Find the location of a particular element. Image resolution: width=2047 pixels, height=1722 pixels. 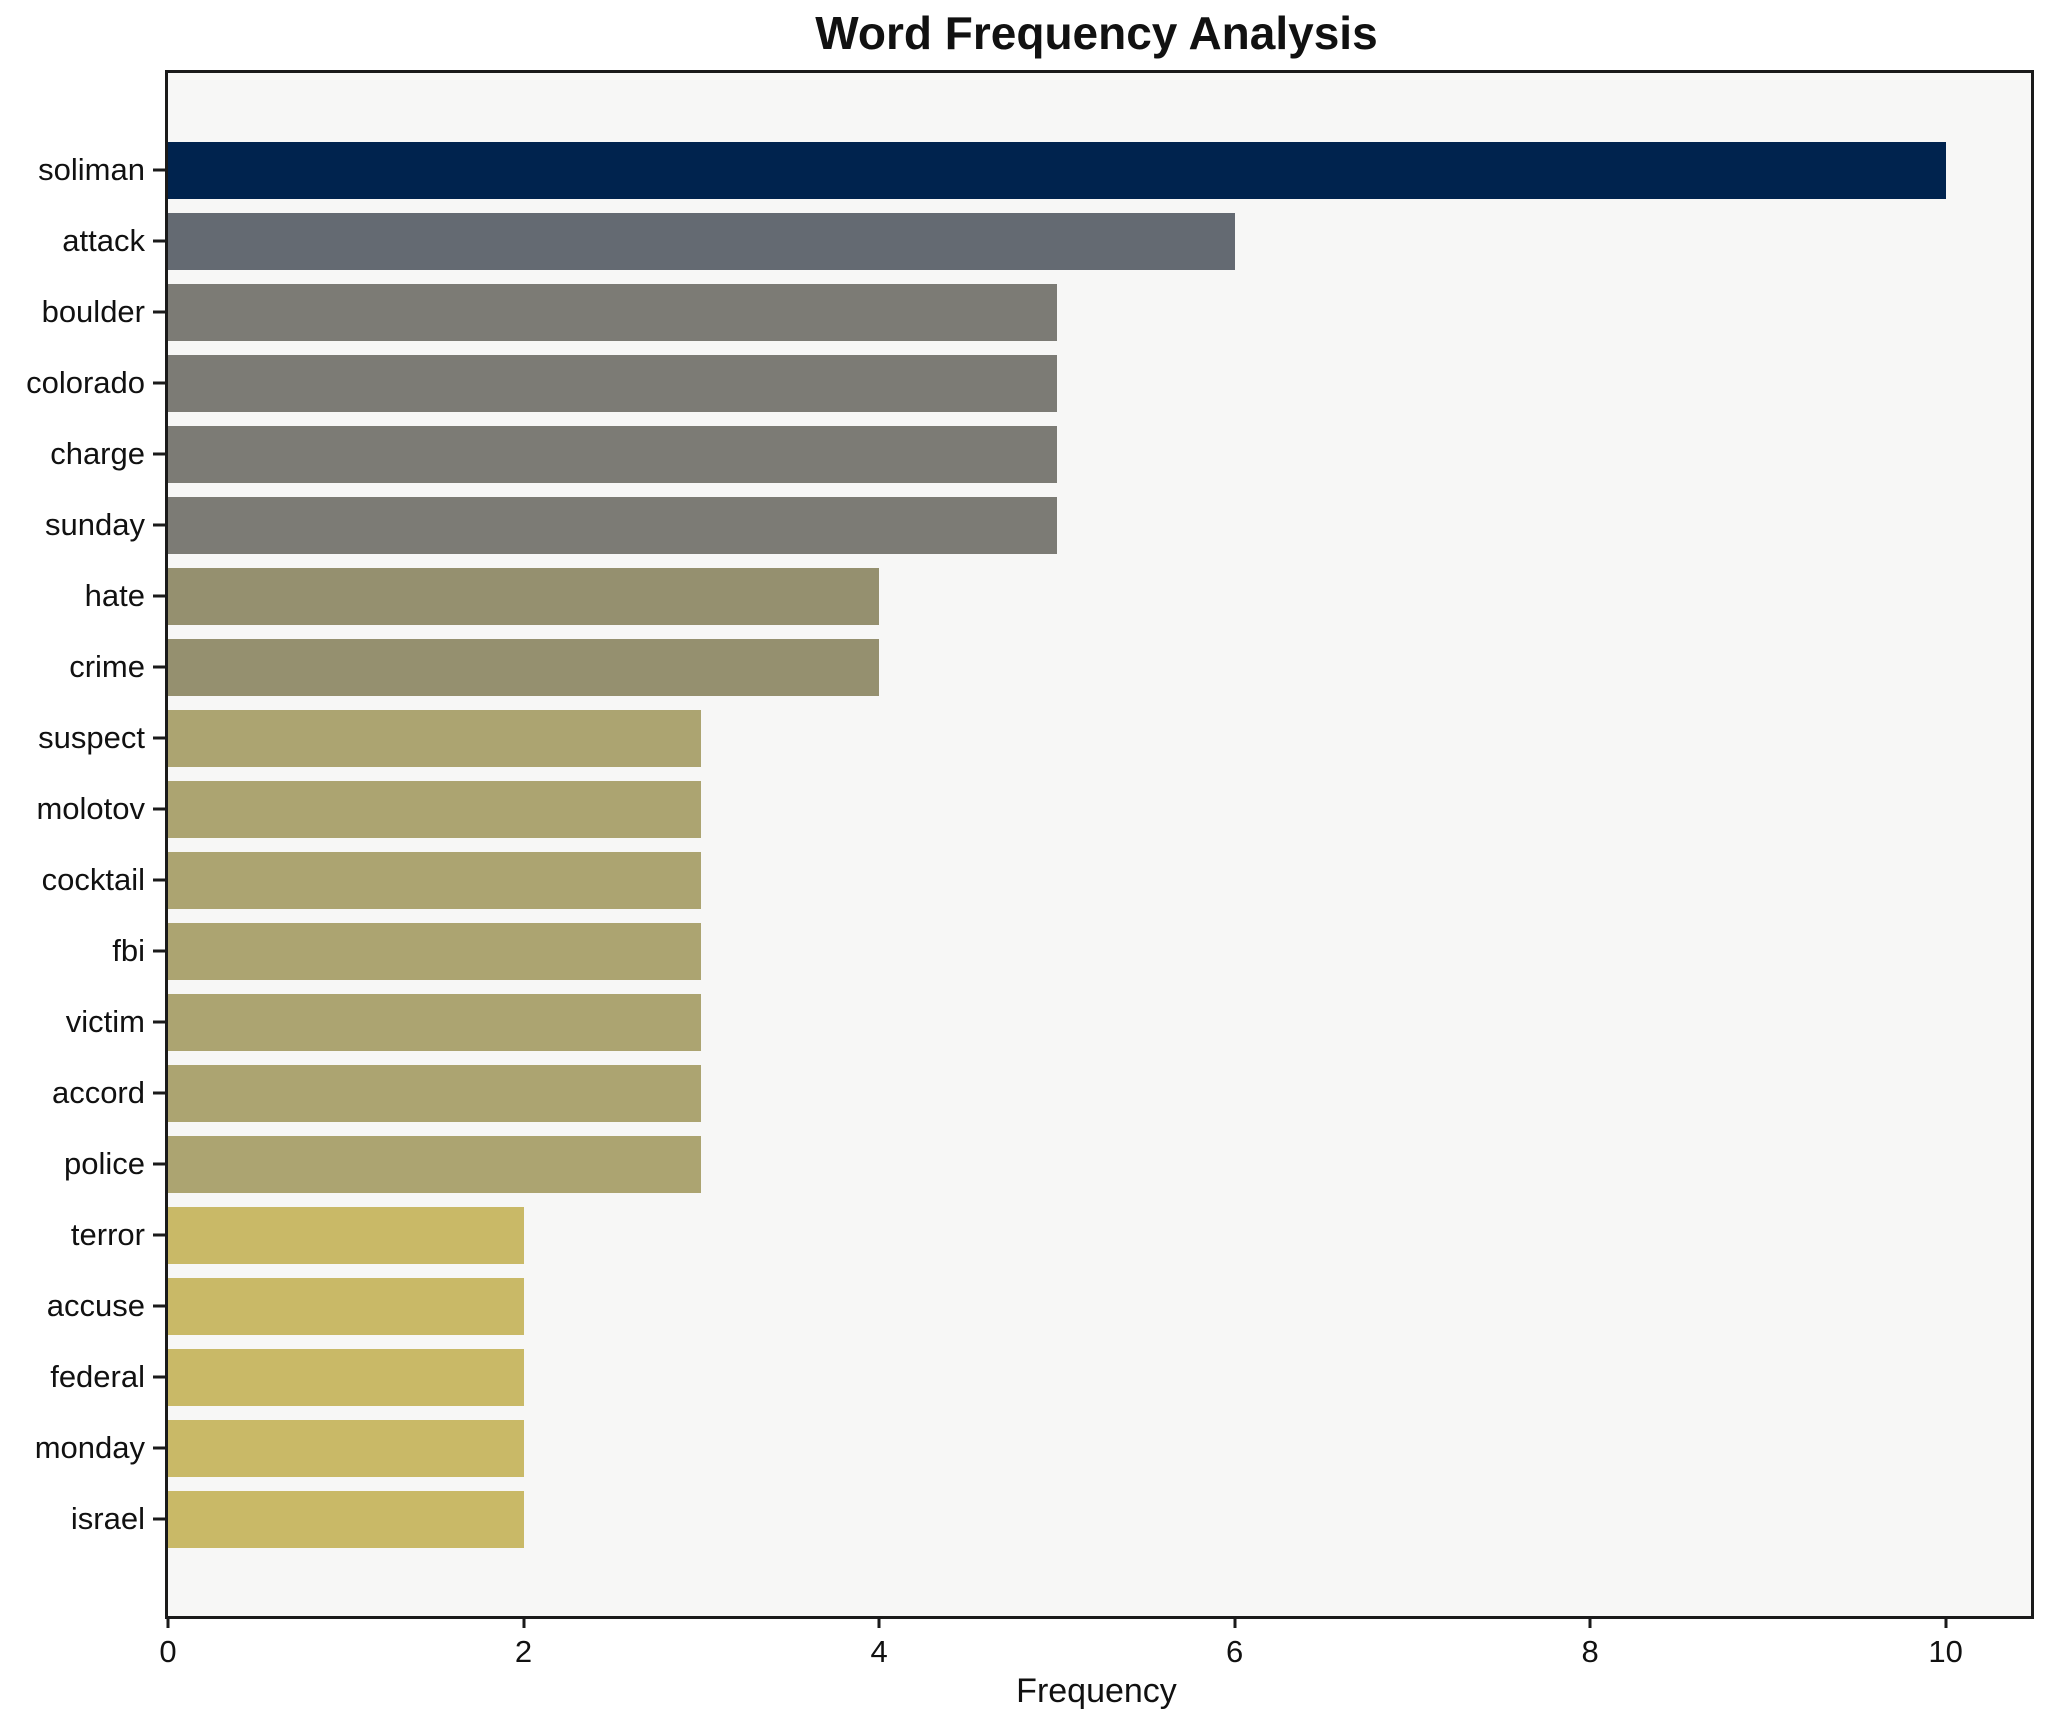

y-tick-label-soliman: soliman is located at coordinates (91, 169).